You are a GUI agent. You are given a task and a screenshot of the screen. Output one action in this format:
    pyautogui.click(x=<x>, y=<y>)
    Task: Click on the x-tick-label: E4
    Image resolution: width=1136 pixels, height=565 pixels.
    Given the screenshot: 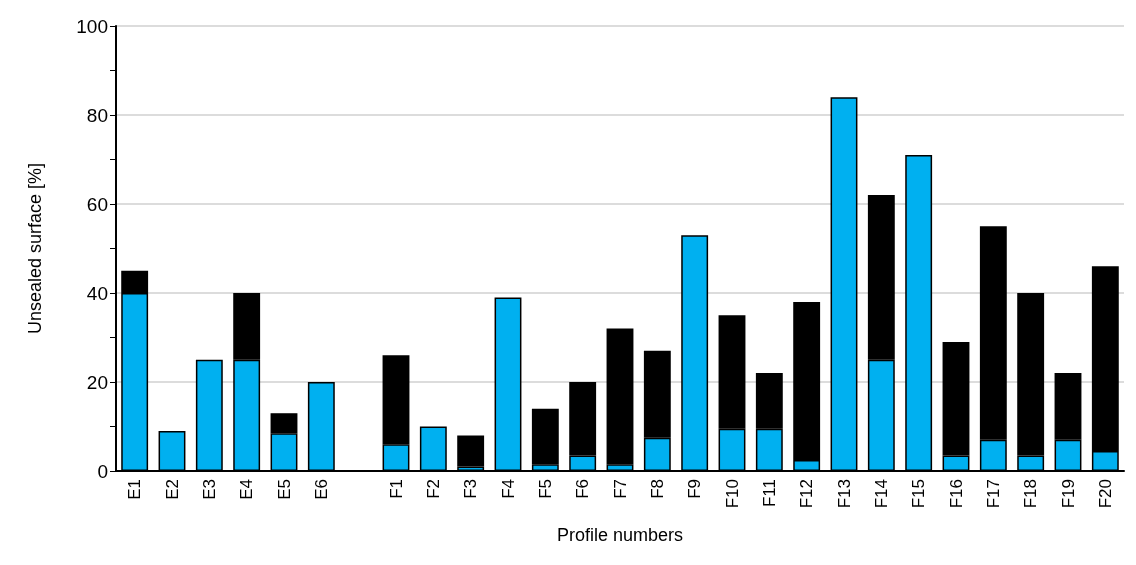 What is the action you would take?
    pyautogui.click(x=247, y=489)
    